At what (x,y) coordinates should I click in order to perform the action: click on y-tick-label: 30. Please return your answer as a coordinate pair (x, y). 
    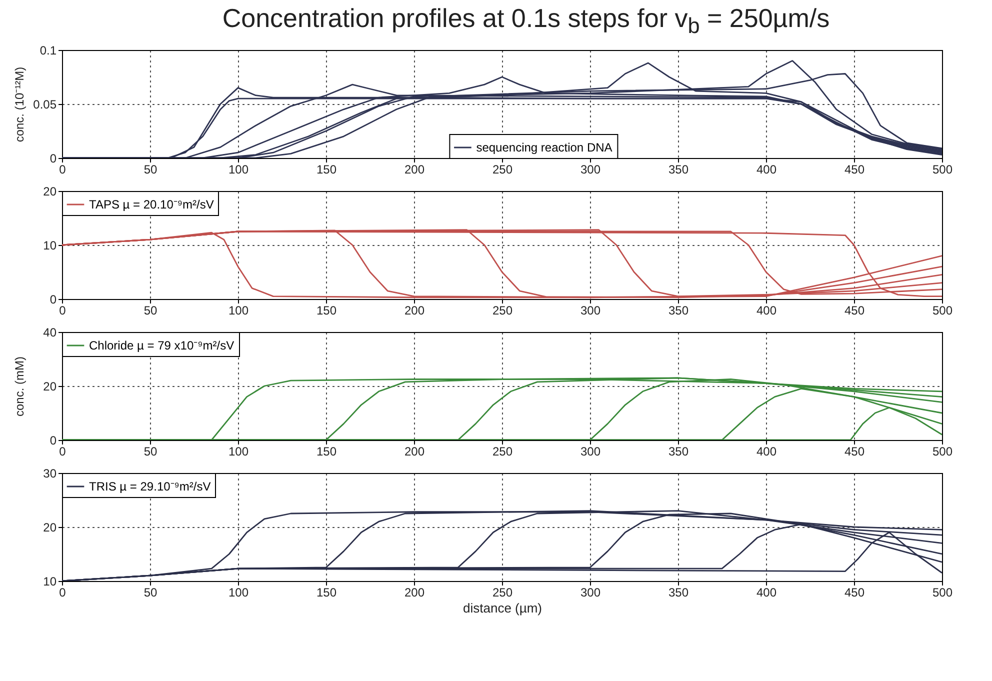
    Looking at the image, I should click on (50, 473).